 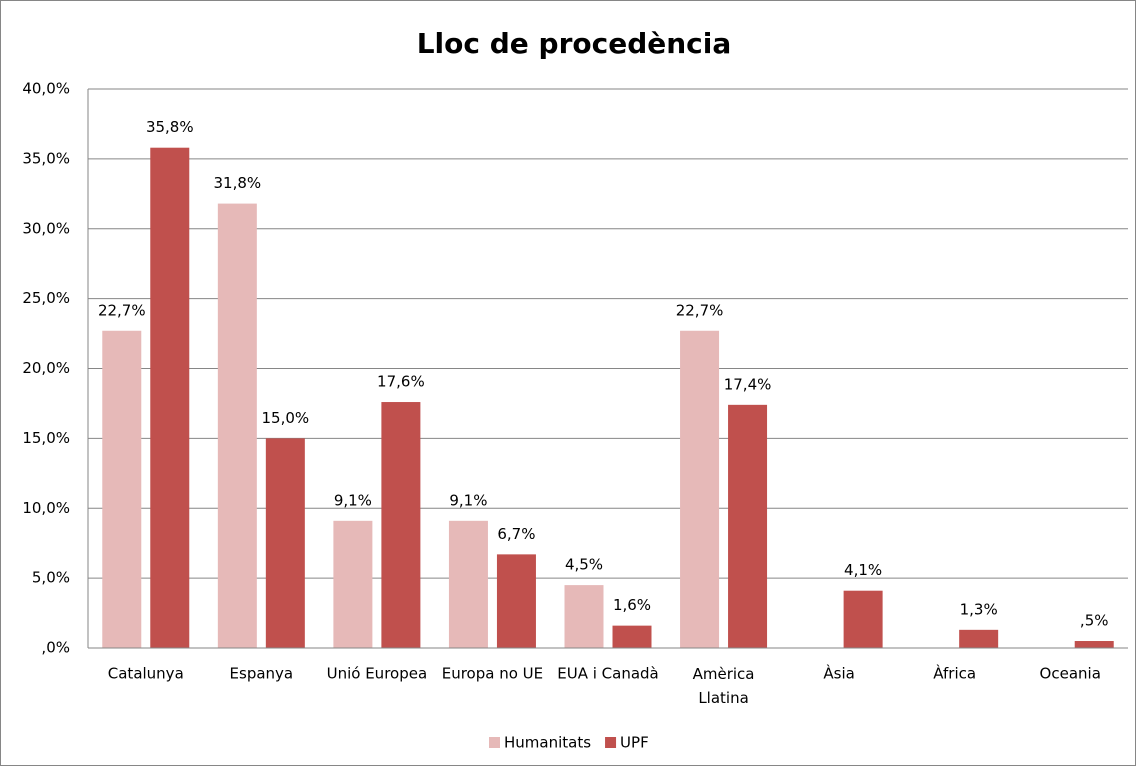 What do you see at coordinates (608, 674) in the screenshot?
I see `x-tick-label: EUA i Canadà` at bounding box center [608, 674].